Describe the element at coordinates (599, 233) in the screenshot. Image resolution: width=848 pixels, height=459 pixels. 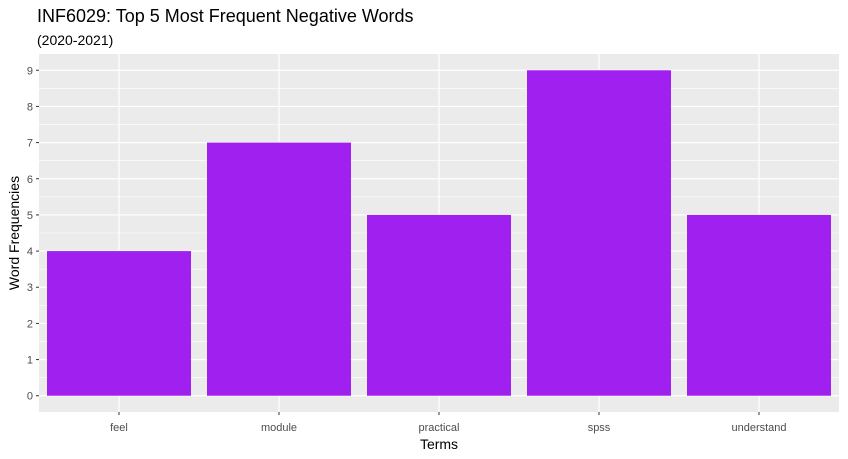
I see `bar-spss` at that location.